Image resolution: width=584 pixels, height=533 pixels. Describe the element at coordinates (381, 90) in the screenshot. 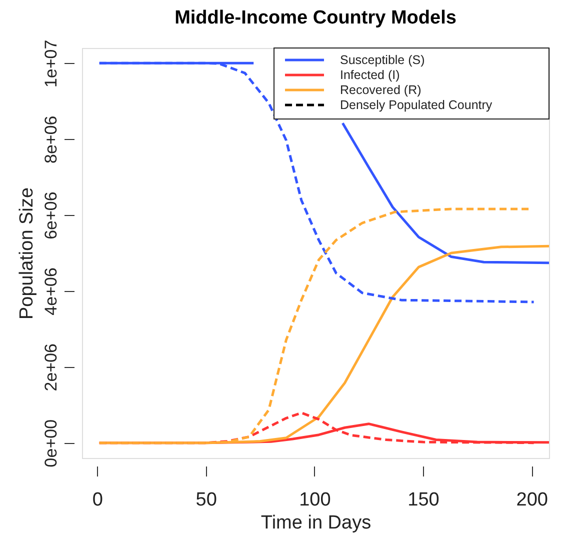

I see `legend-label: Recovered (R)` at that location.